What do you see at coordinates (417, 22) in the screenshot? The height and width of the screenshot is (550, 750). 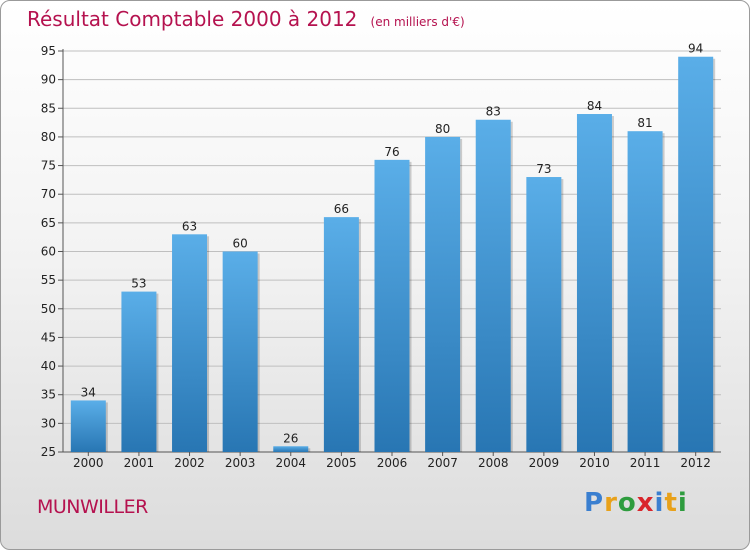 I see `chart-title-unit: (en milliers d'€)` at bounding box center [417, 22].